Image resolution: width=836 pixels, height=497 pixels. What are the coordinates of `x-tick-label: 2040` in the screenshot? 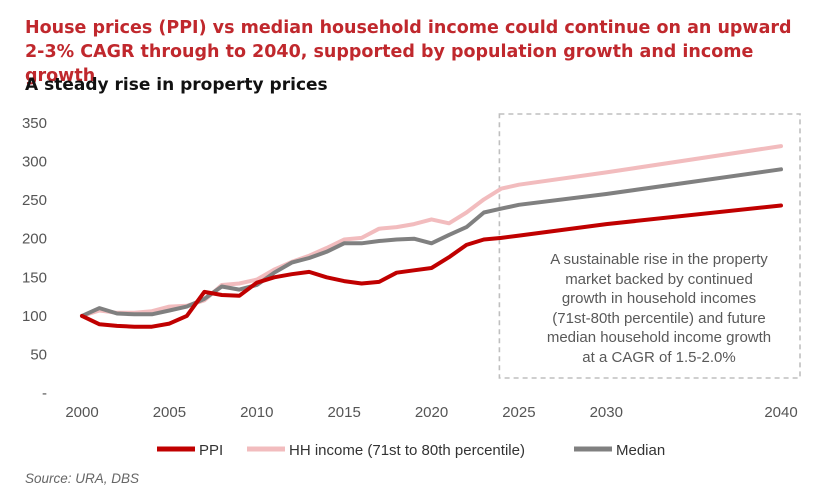 It's located at (780, 412).